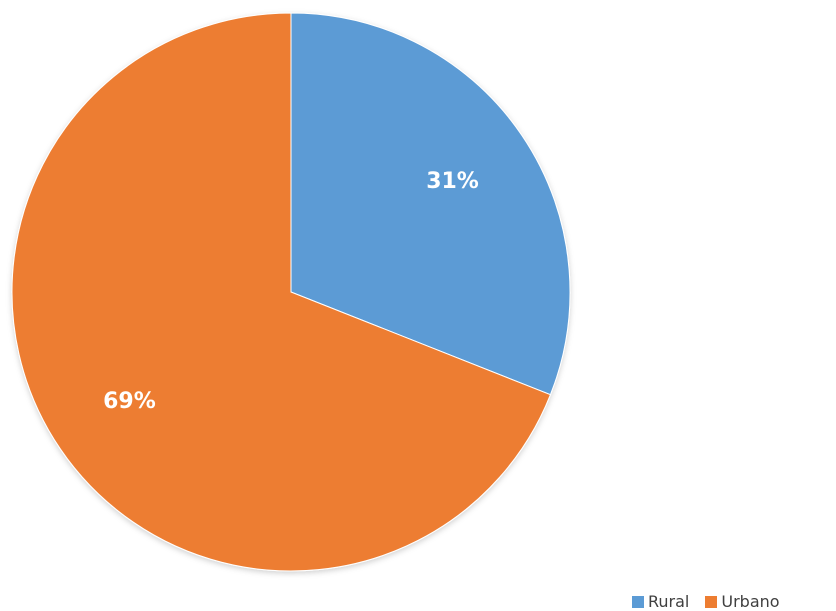  What do you see at coordinates (638, 601) in the screenshot?
I see `legend-swatch-rural` at bounding box center [638, 601].